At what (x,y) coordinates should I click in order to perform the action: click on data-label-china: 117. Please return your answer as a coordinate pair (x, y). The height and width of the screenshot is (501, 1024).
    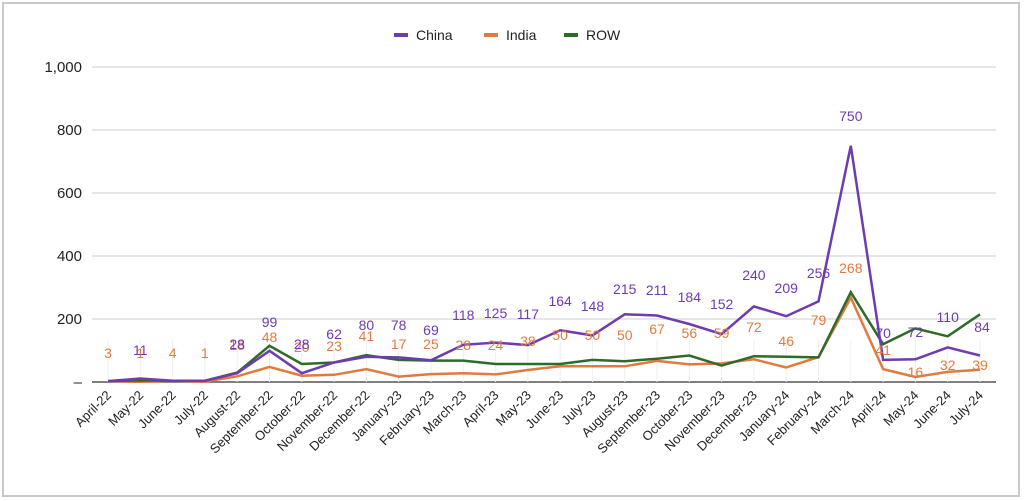
    Looking at the image, I should click on (528, 314).